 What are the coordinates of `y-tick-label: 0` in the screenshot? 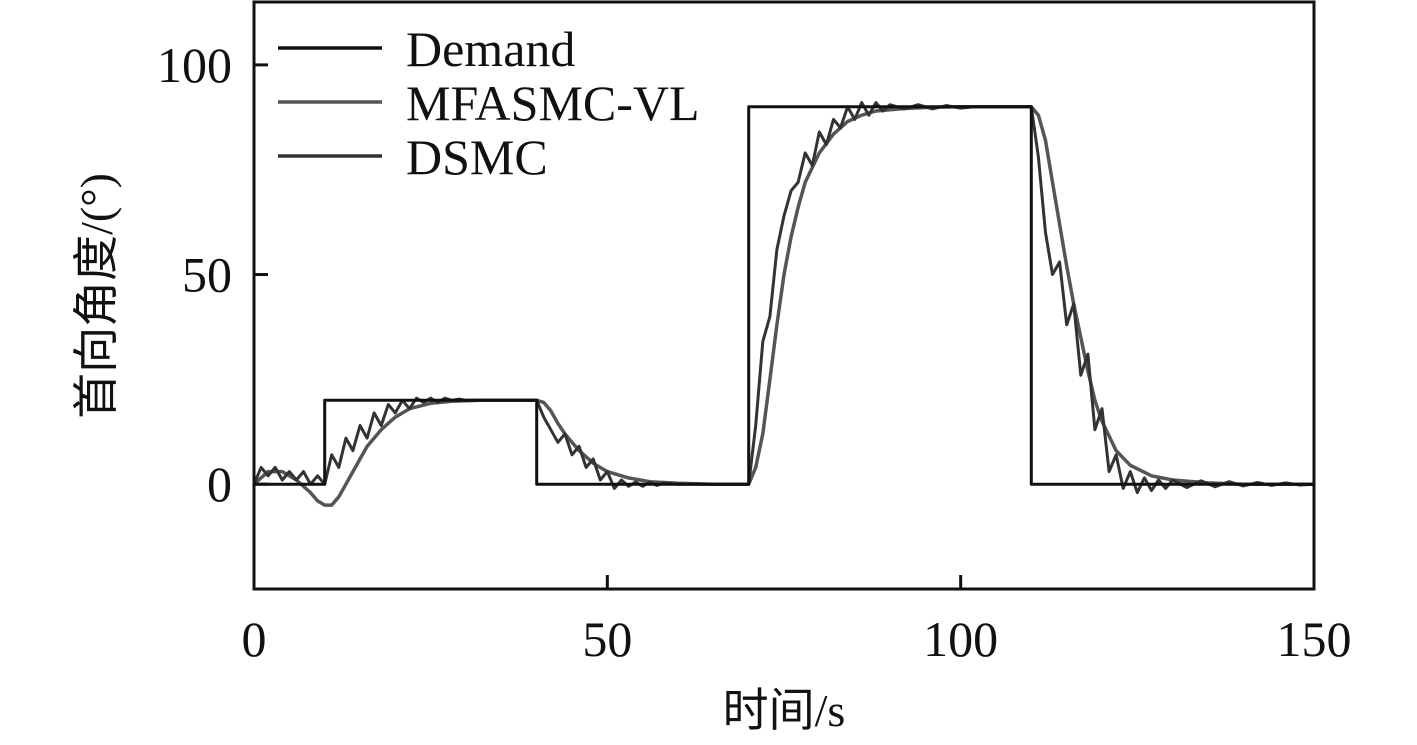 It's located at (219, 484).